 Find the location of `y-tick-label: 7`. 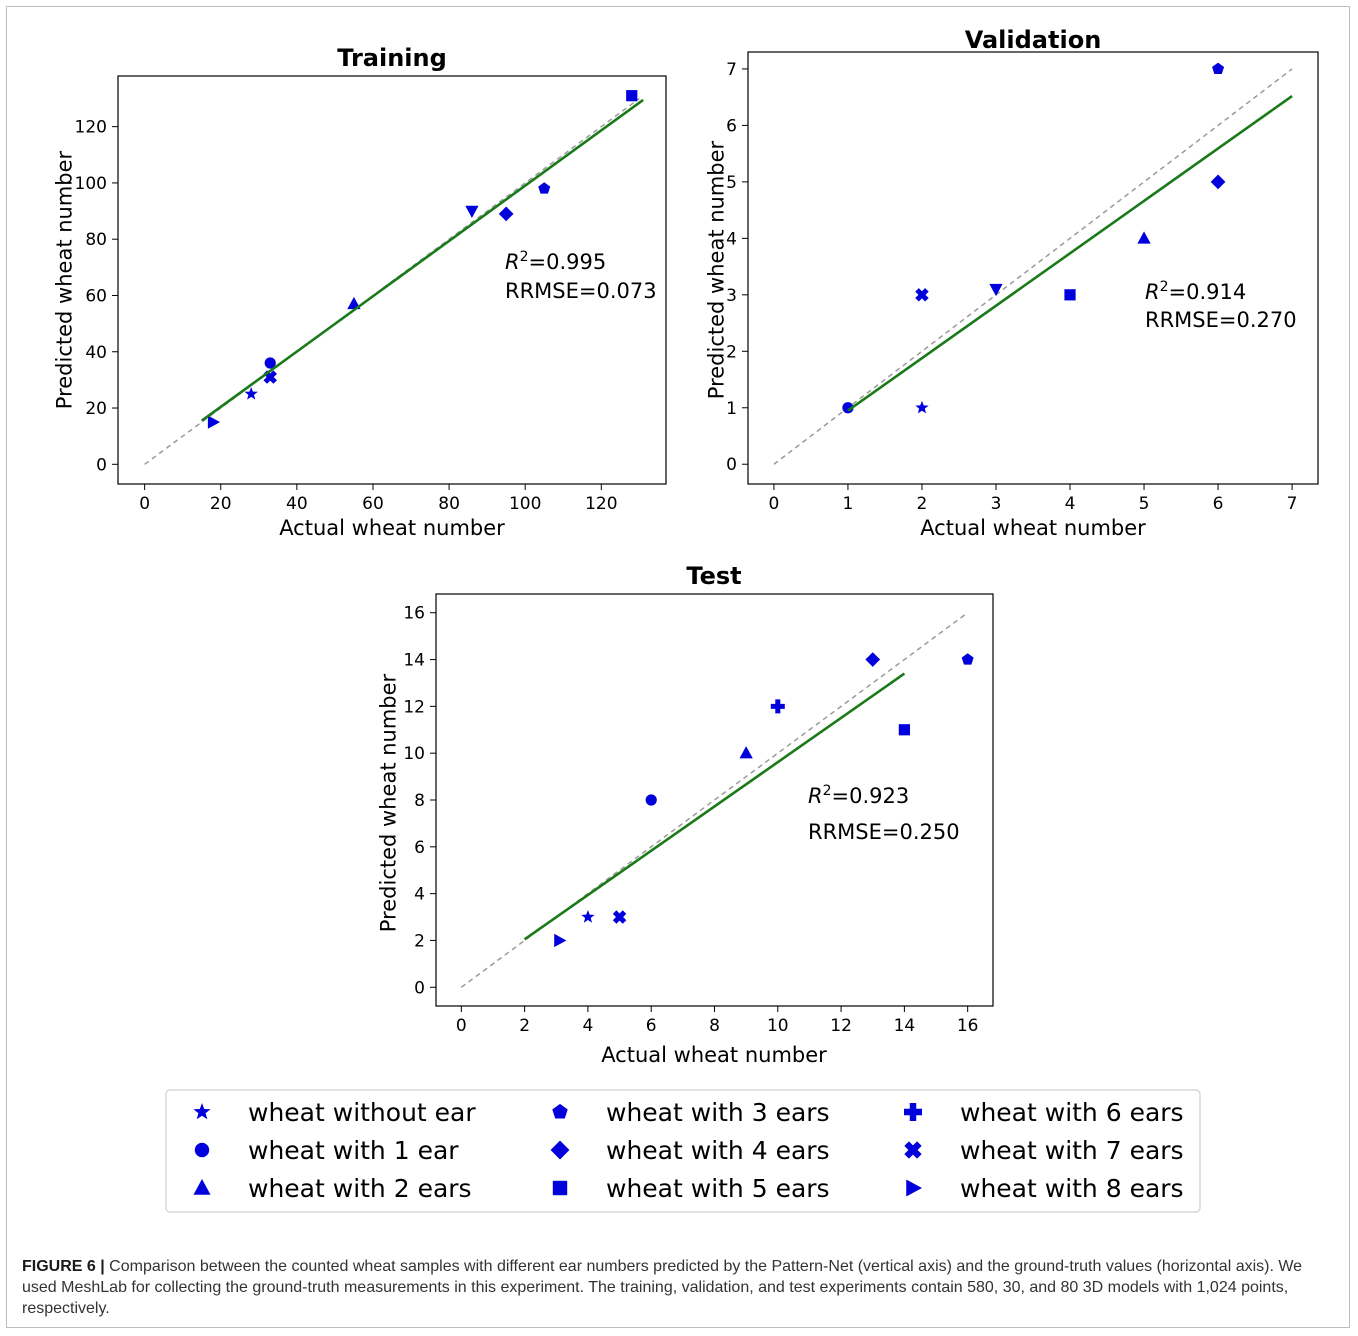

y-tick-label: 7 is located at coordinates (731, 70).